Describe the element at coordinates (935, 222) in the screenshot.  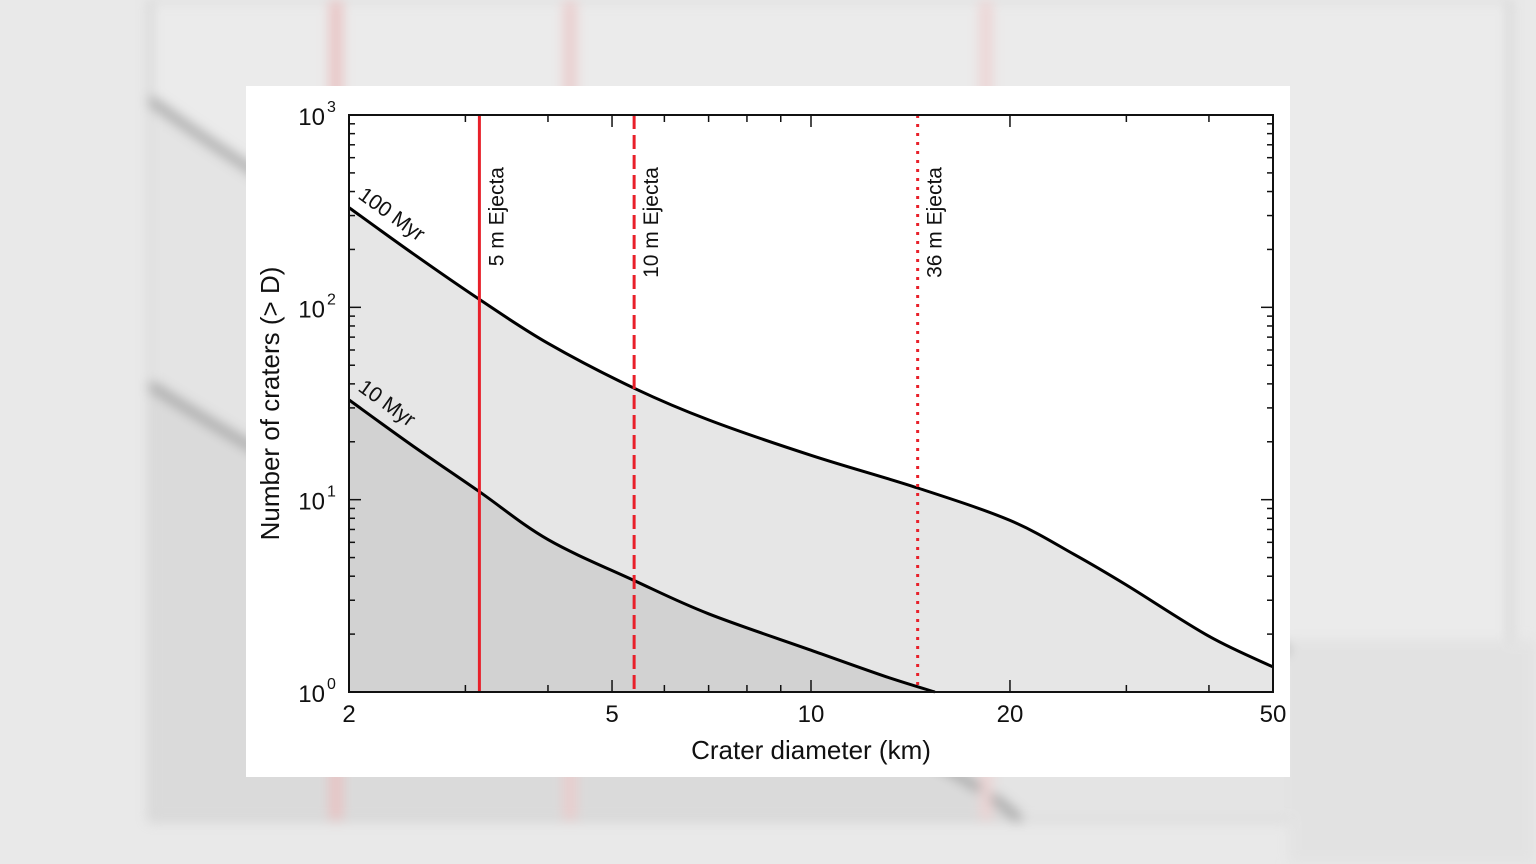
I see `ejecta-label: 36 m Ejecta` at that location.